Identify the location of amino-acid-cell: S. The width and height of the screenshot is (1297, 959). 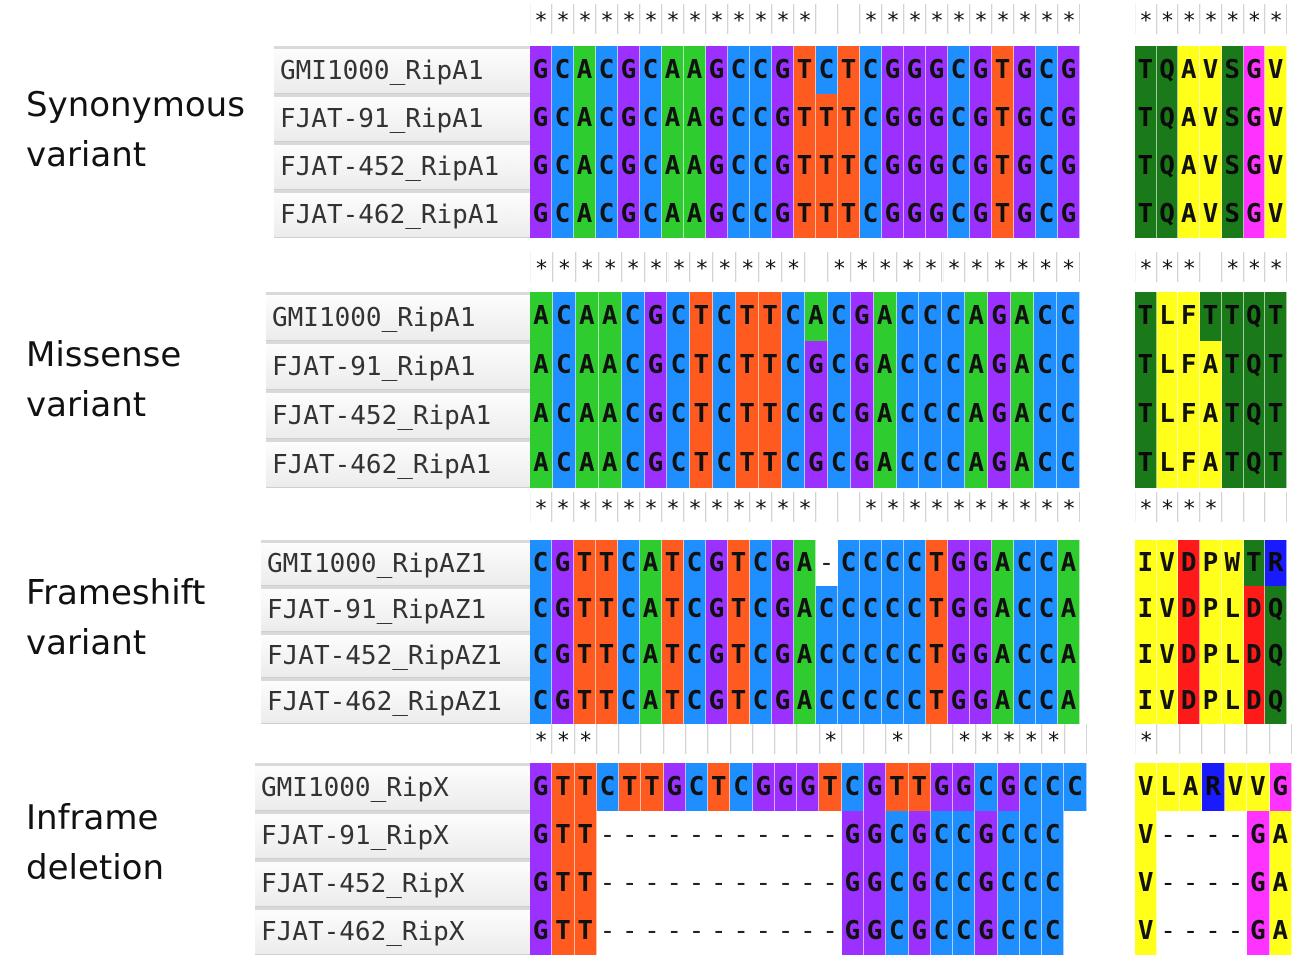
(1232, 166).